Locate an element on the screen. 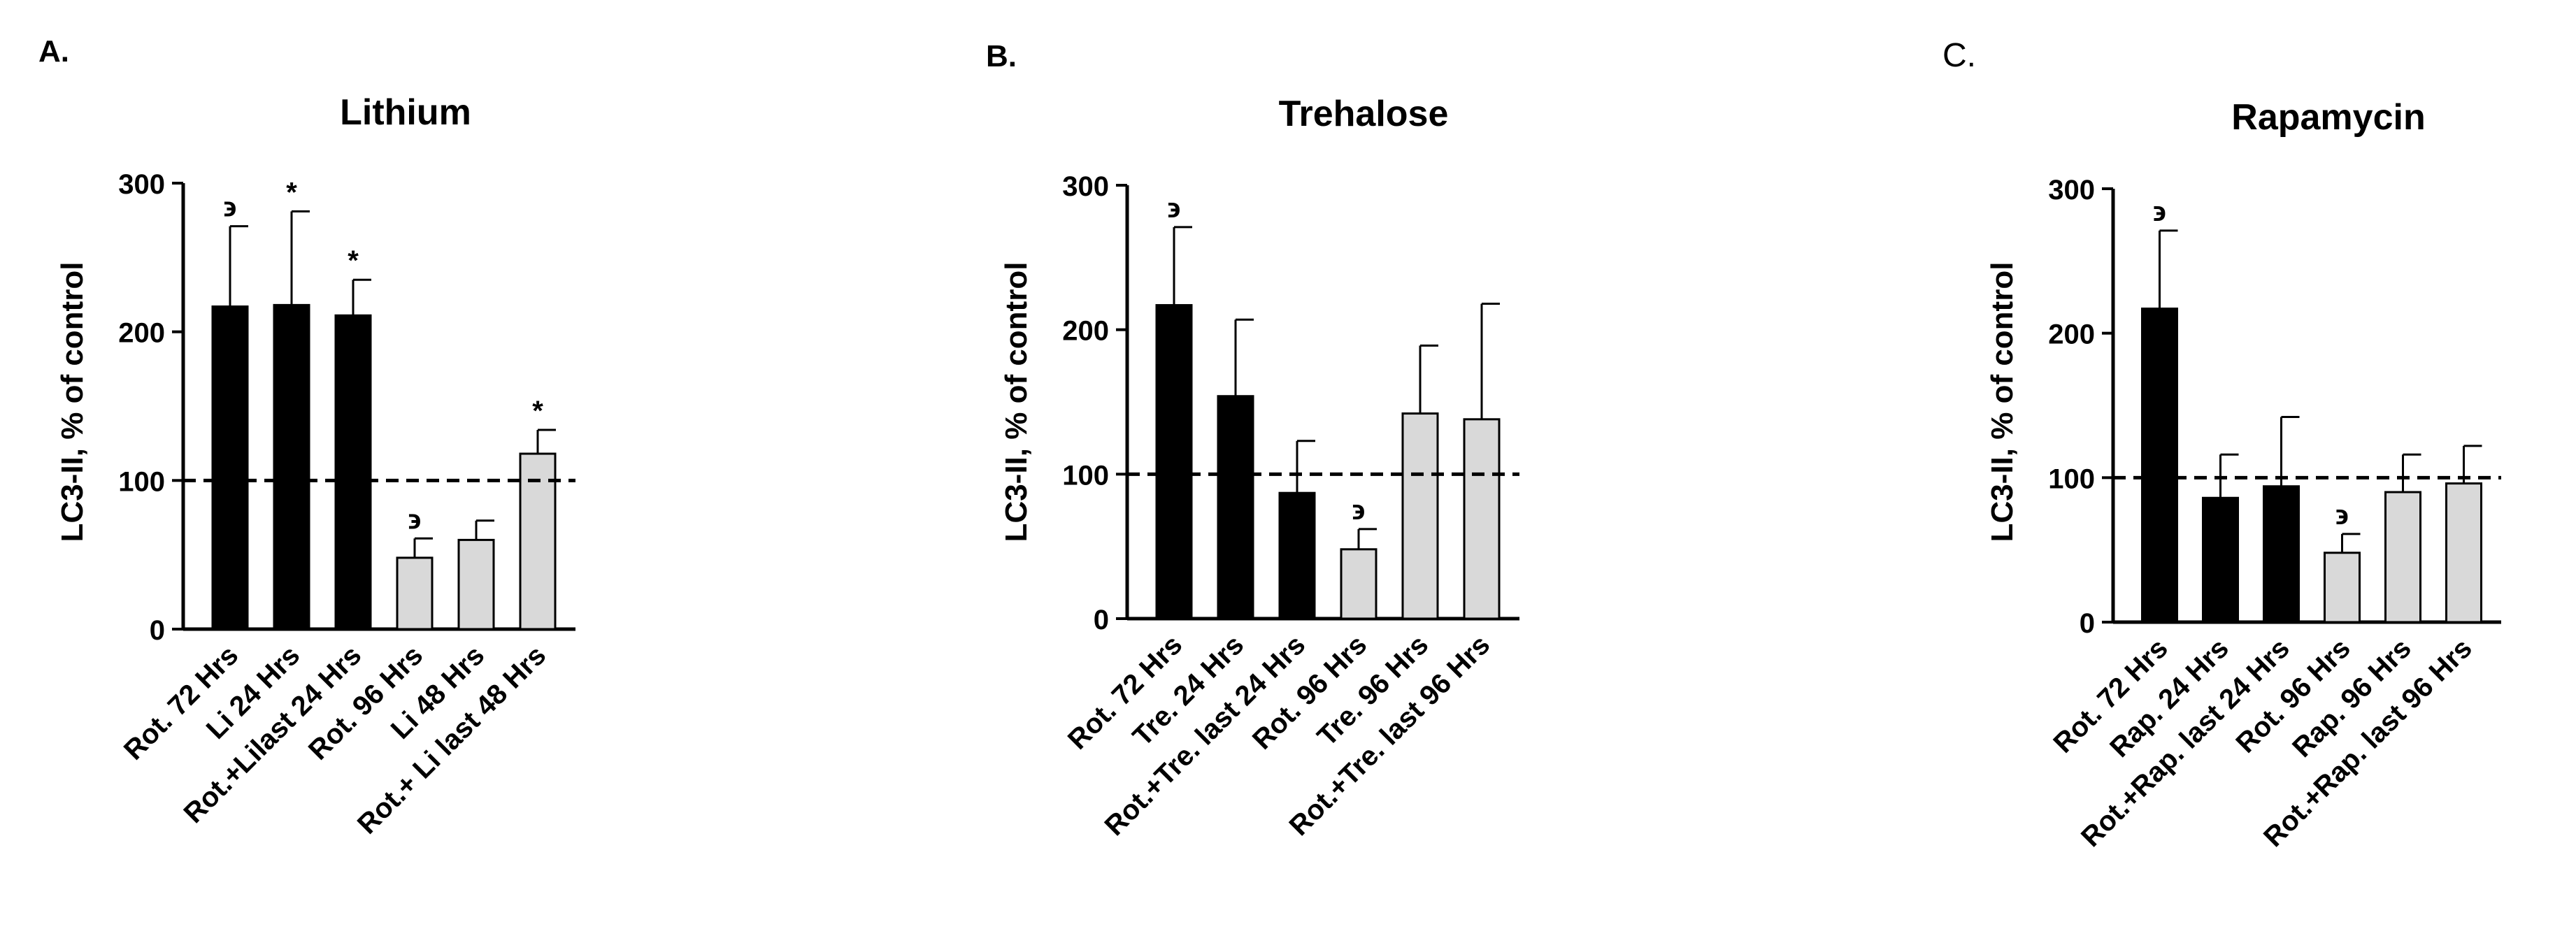 The height and width of the screenshot is (929, 2576). chart-title-trehalose: Trehalose is located at coordinates (1364, 114).